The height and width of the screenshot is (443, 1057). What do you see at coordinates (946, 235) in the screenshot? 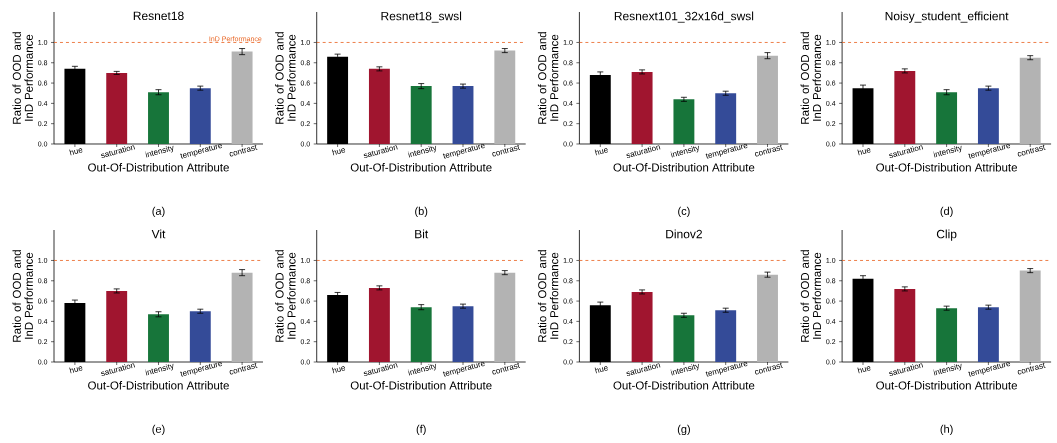
I see `chart-title: Clip` at bounding box center [946, 235].